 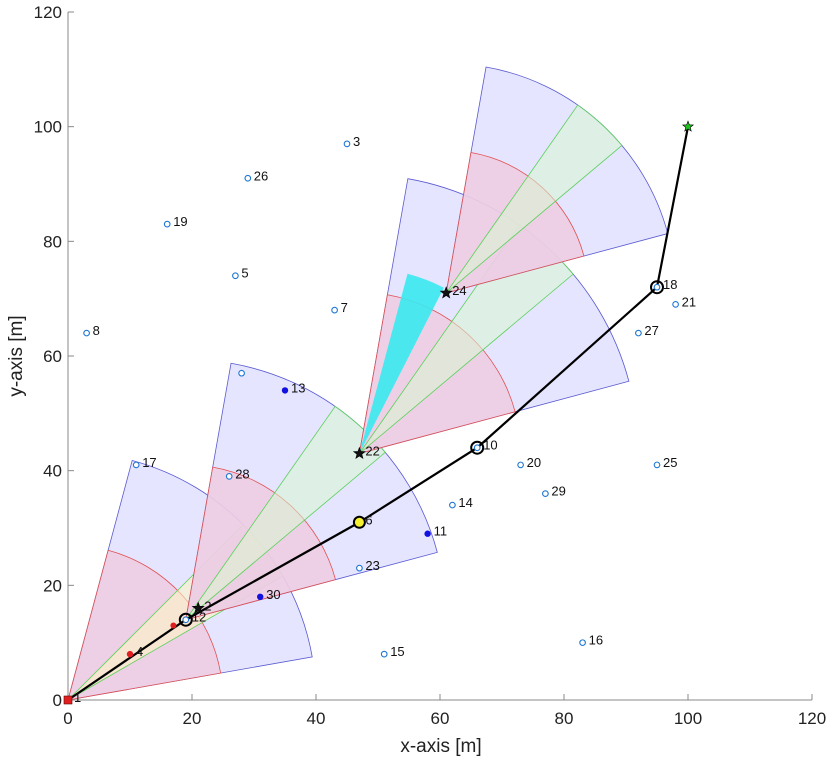 I want to click on y-tick-label: 20, so click(x=52, y=585).